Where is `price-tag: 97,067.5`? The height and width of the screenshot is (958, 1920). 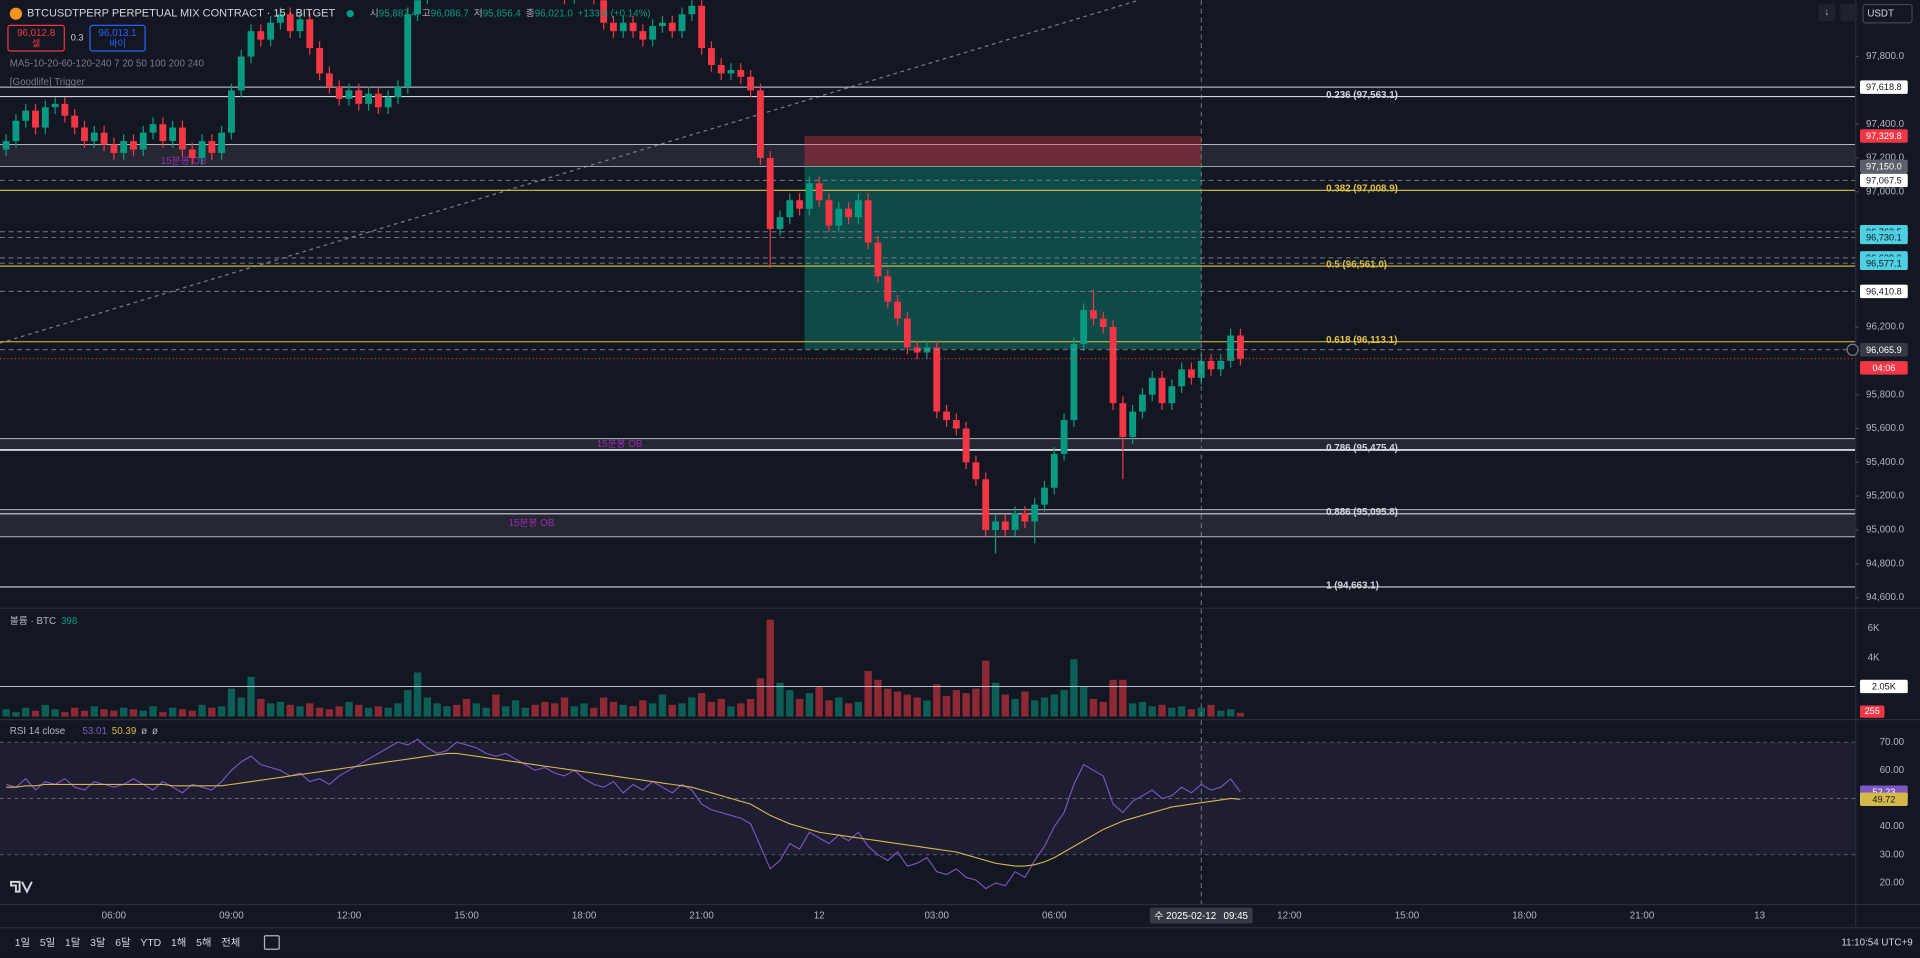 price-tag: 97,067.5 is located at coordinates (1884, 180).